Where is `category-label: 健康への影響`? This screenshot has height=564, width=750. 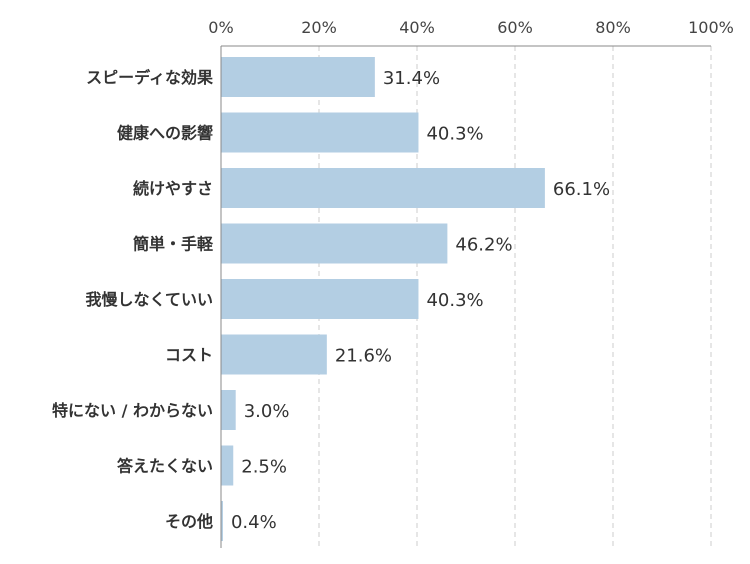
category-label: 健康への影響 is located at coordinates (165, 133).